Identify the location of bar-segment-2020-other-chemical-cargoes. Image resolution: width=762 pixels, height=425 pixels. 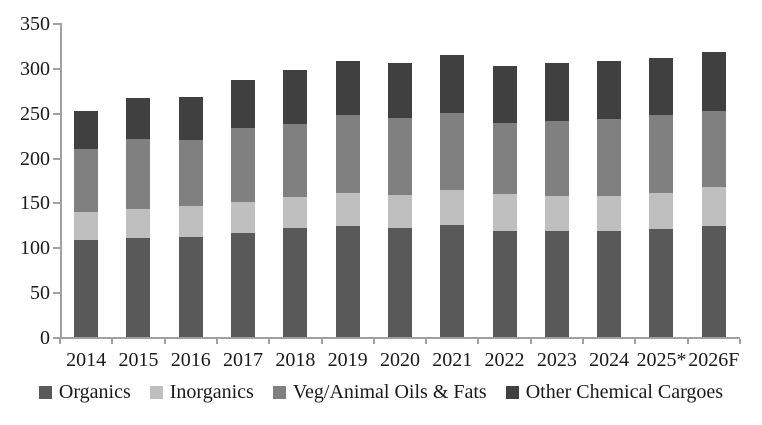
(399, 91).